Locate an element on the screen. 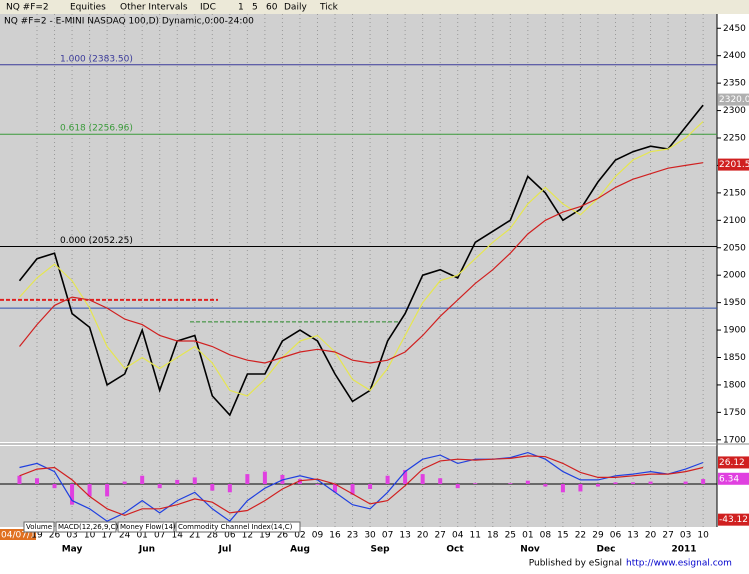 This screenshot has width=749, height=574. toolbar-item: Equities is located at coordinates (88, 8).